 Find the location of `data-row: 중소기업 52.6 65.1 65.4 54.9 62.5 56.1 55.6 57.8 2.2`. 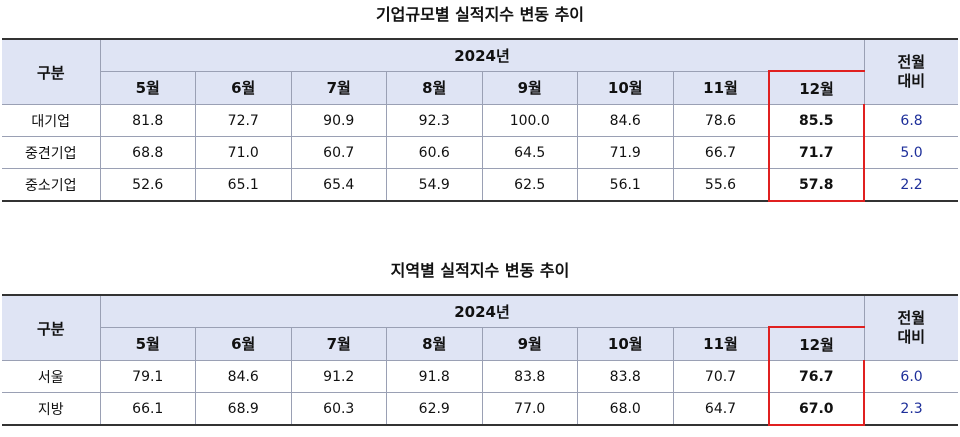

data-row: 중소기업 52.6 65.1 65.4 54.9 62.5 56.1 55.6 57.8 2.2 is located at coordinates (480, 185).